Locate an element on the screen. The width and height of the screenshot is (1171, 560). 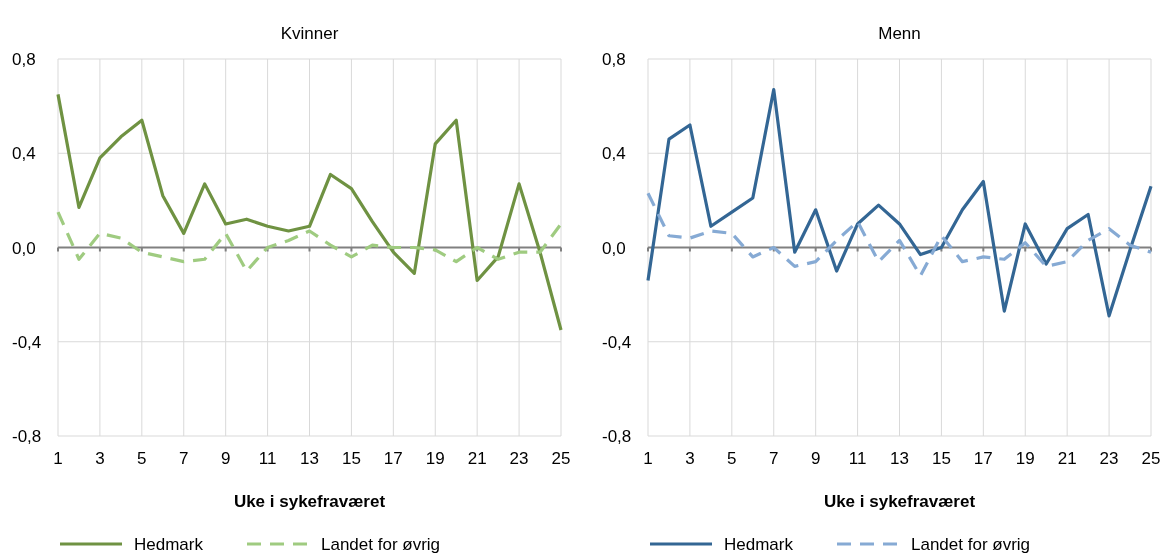
line-series is located at coordinates (899, 234).